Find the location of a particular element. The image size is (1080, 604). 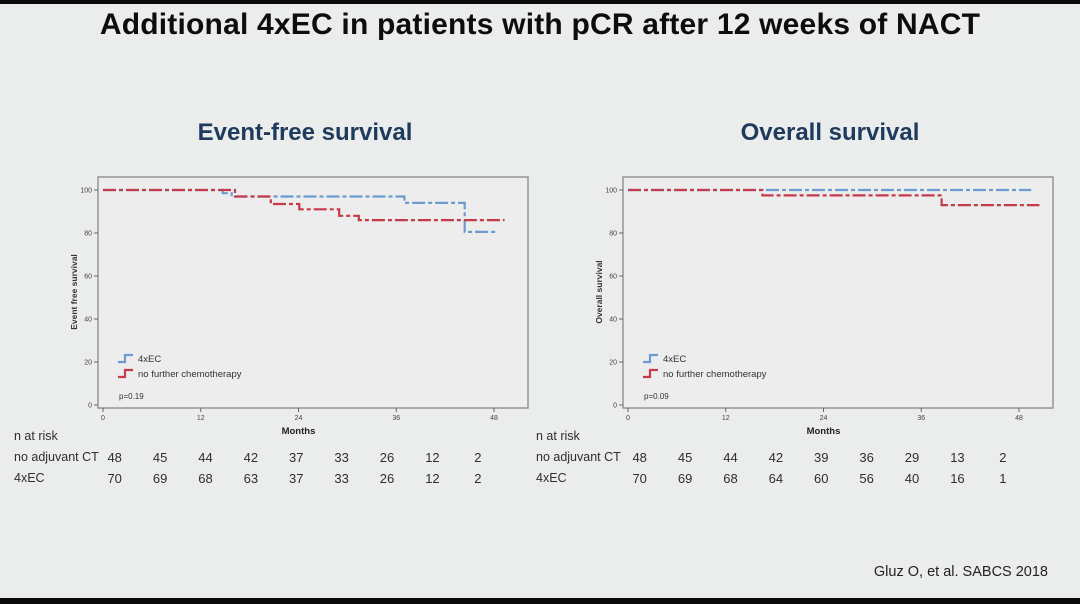

risk-count: 36 is located at coordinates (866, 457).